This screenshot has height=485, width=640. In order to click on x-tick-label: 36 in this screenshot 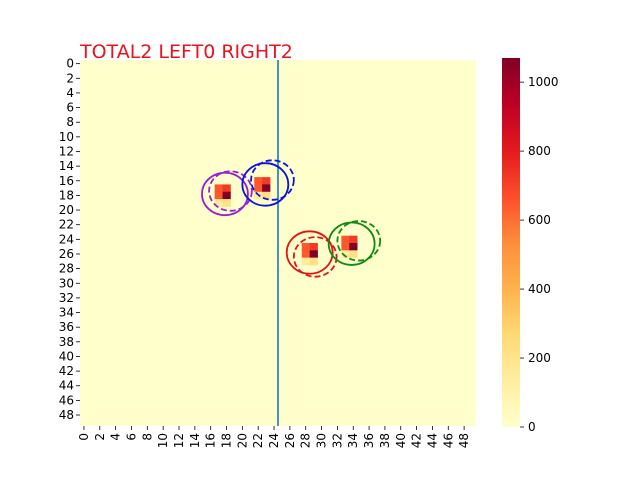, I will do `click(369, 440)`.